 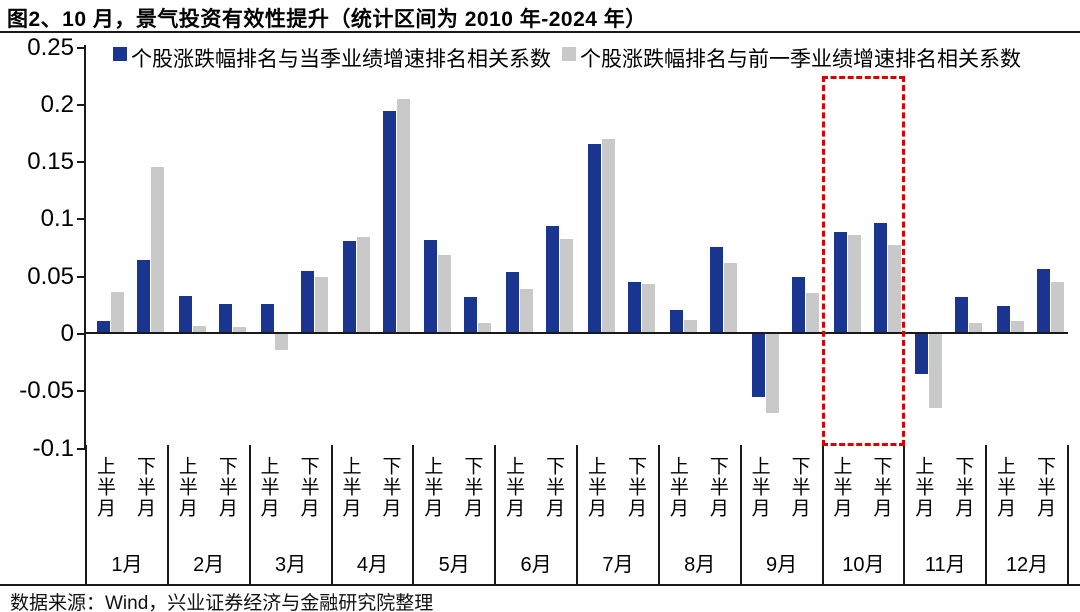 What do you see at coordinates (540, 585) in the screenshot?
I see `chart-bottom-divider` at bounding box center [540, 585].